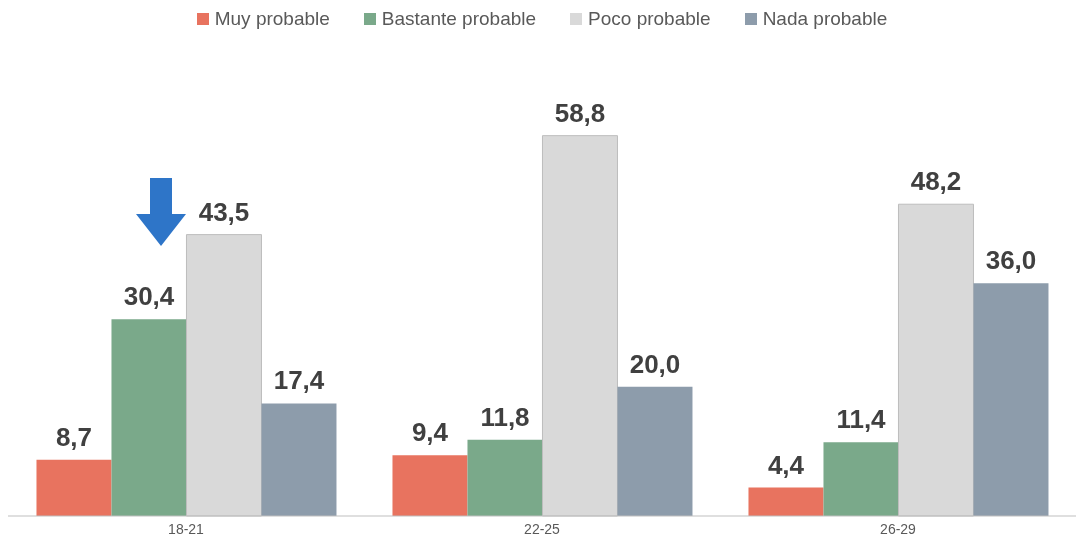 The width and height of the screenshot is (1084, 556). I want to click on legend-label: Poco probable, so click(649, 19).